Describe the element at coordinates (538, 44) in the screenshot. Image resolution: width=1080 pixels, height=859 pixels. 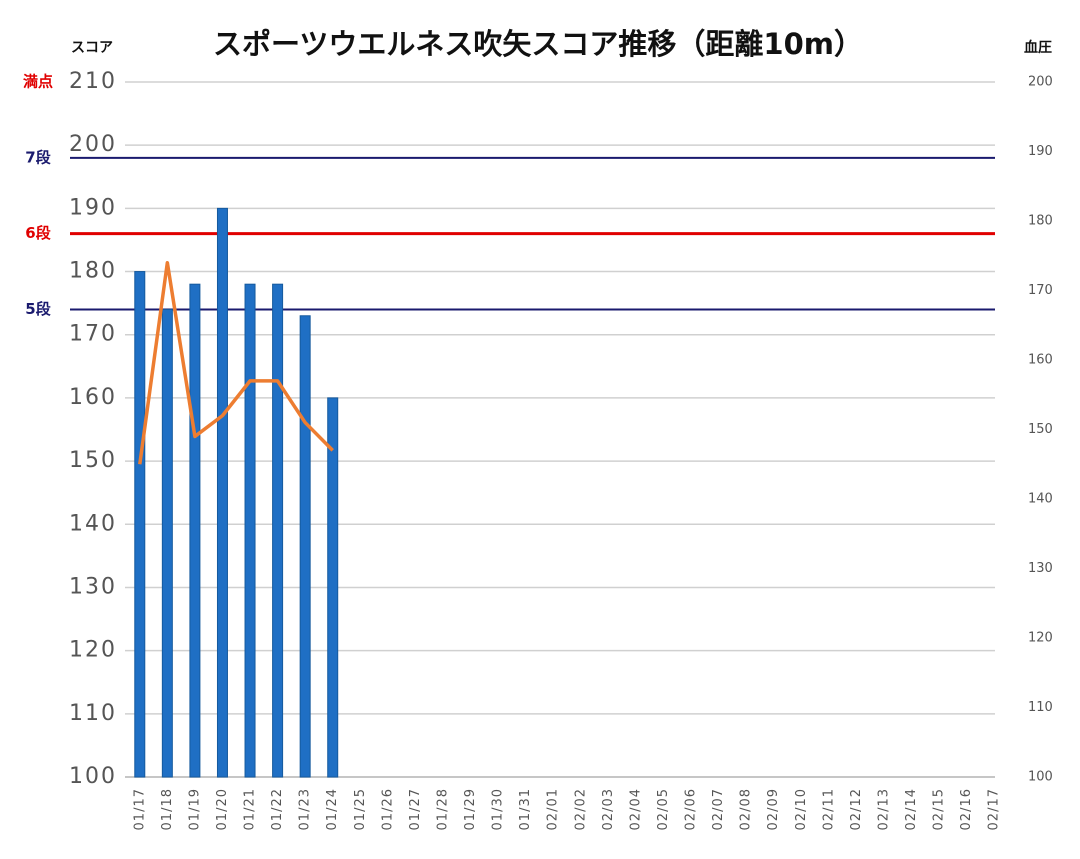
I see `chart-title: スポーツウエルネス吹矢スコア推移（距離10m）` at that location.